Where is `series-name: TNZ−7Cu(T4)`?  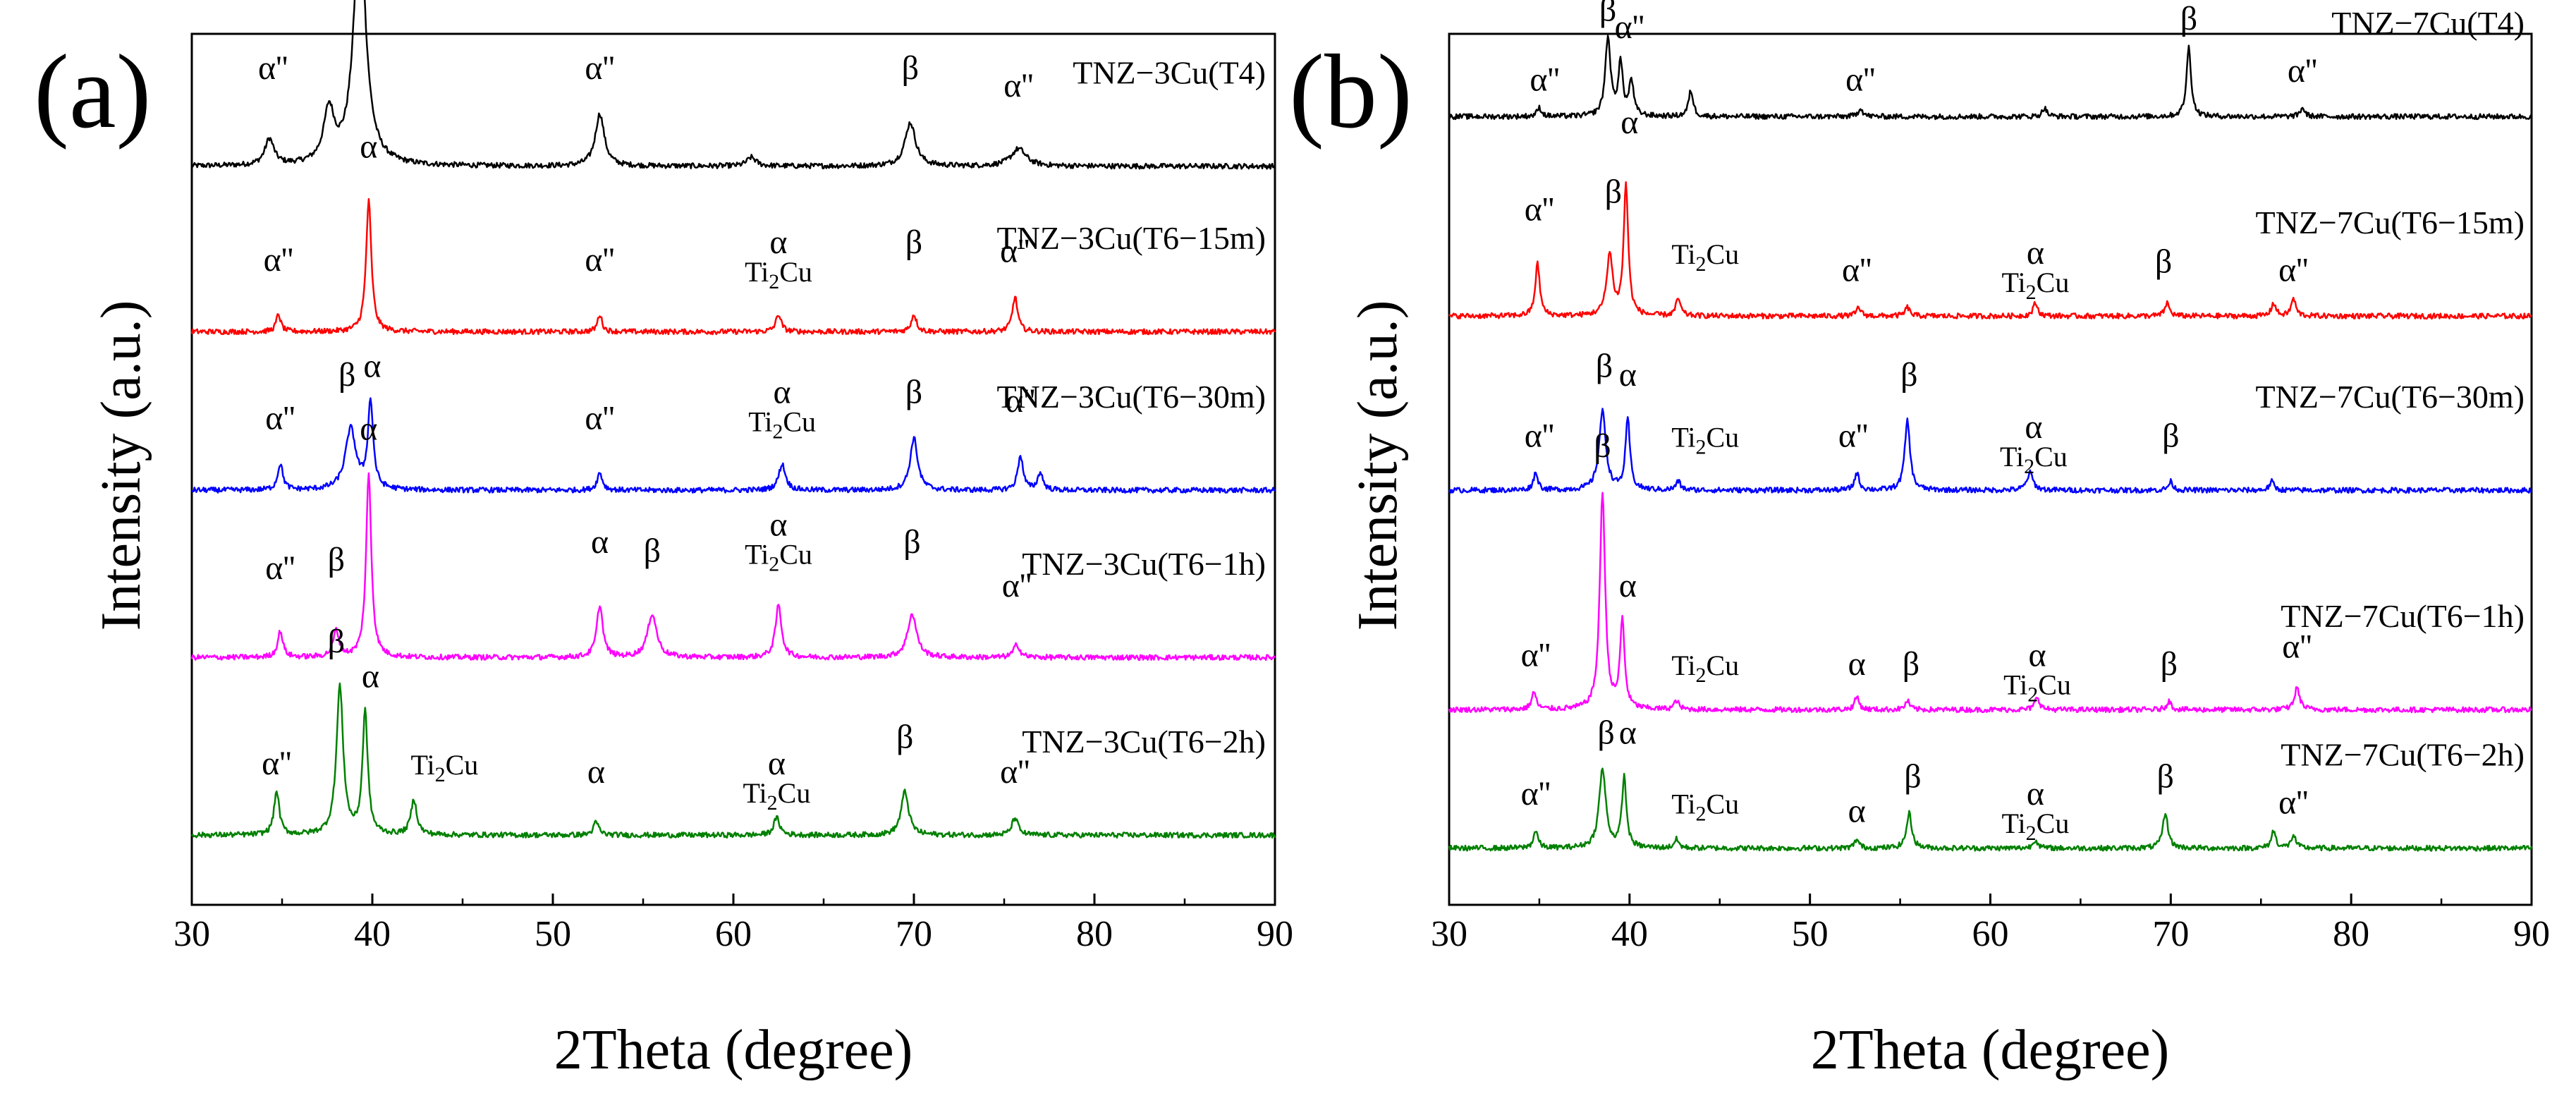
series-name: TNZ−7Cu(T4) is located at coordinates (2428, 23).